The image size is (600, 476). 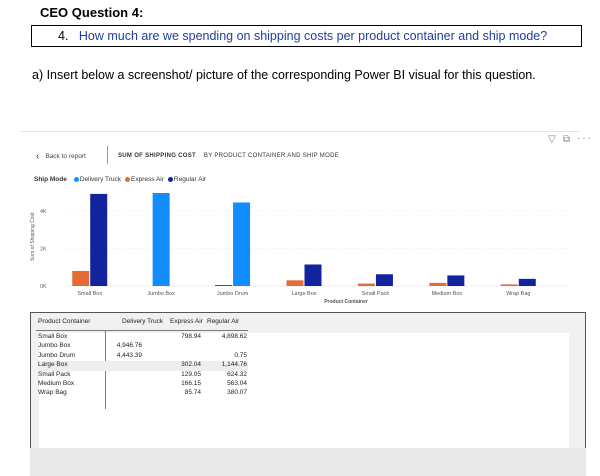 What do you see at coordinates (191, 374) in the screenshot?
I see `table-cell: 129.05` at bounding box center [191, 374].